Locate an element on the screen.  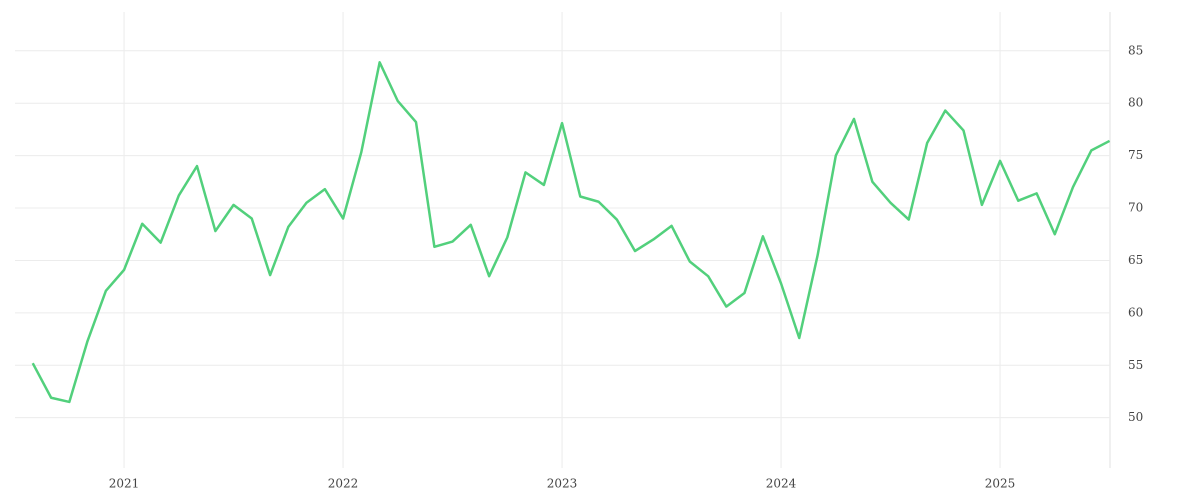
y-tick-label: 70 is located at coordinates (1135, 208).